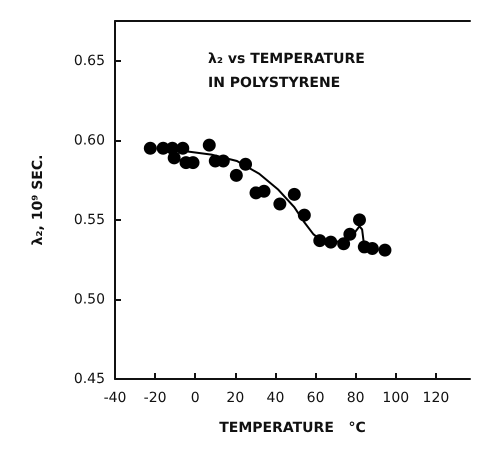  What do you see at coordinates (289, 71) in the screenshot?
I see `text: λ₂ vs TEMPERATURE IN POLYSTYRENE` at bounding box center [289, 71].